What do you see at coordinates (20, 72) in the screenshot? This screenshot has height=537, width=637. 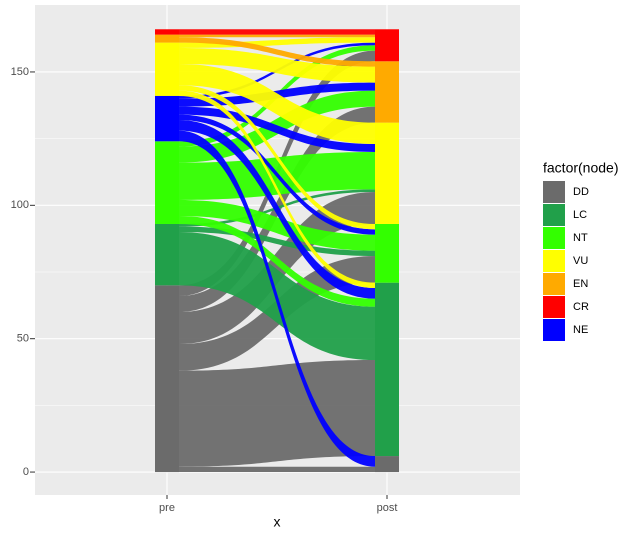 I see `y-tick-label: 150` at bounding box center [20, 72].